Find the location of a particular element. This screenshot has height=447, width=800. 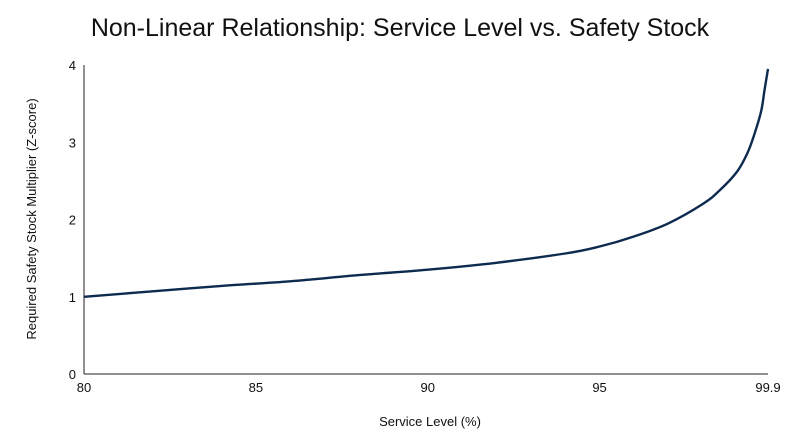

y-tick-label: 1 is located at coordinates (72, 297).